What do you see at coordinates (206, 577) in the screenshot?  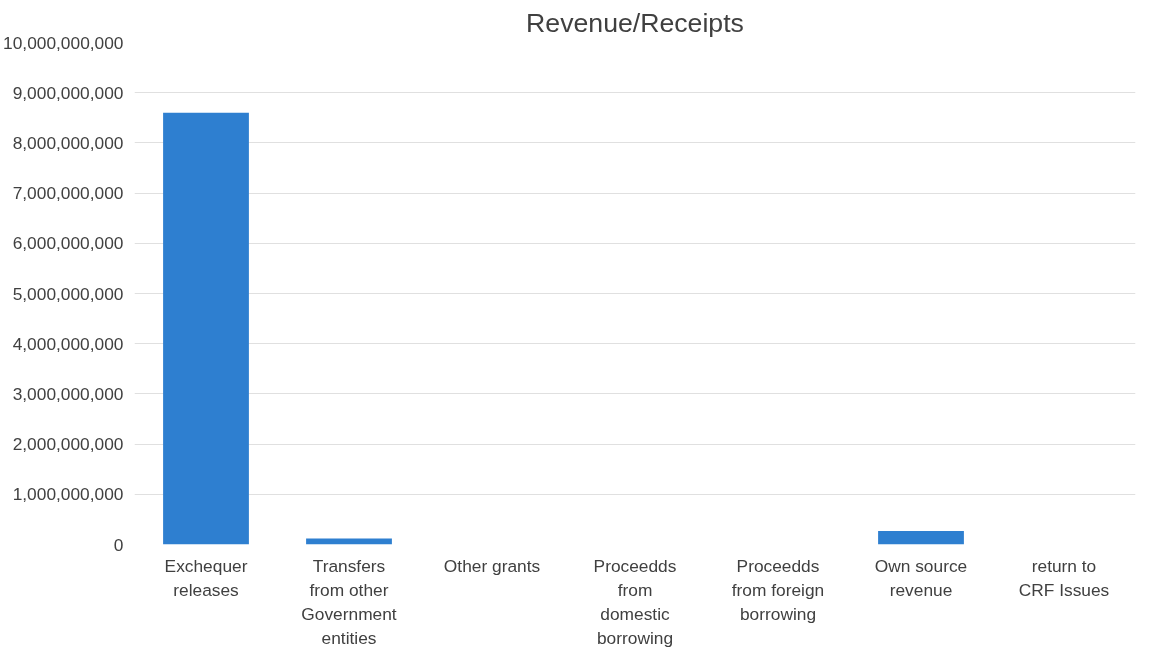 I see `x-tick-label: Exchequer releases` at bounding box center [206, 577].